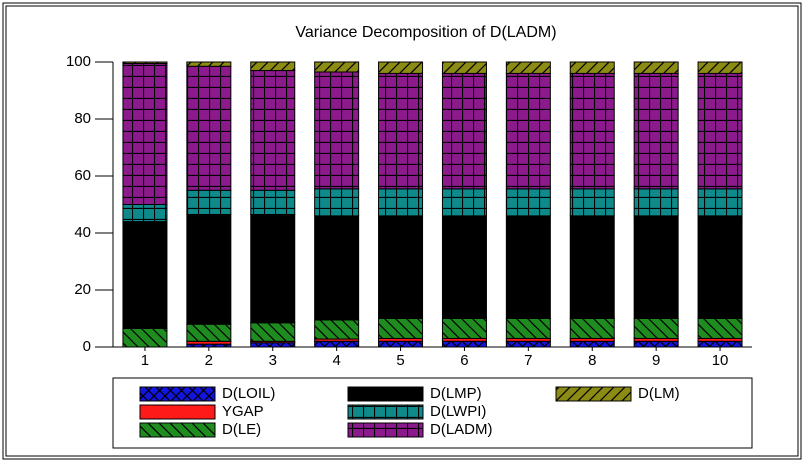  I want to click on x-tick-label: 4, so click(336, 360).